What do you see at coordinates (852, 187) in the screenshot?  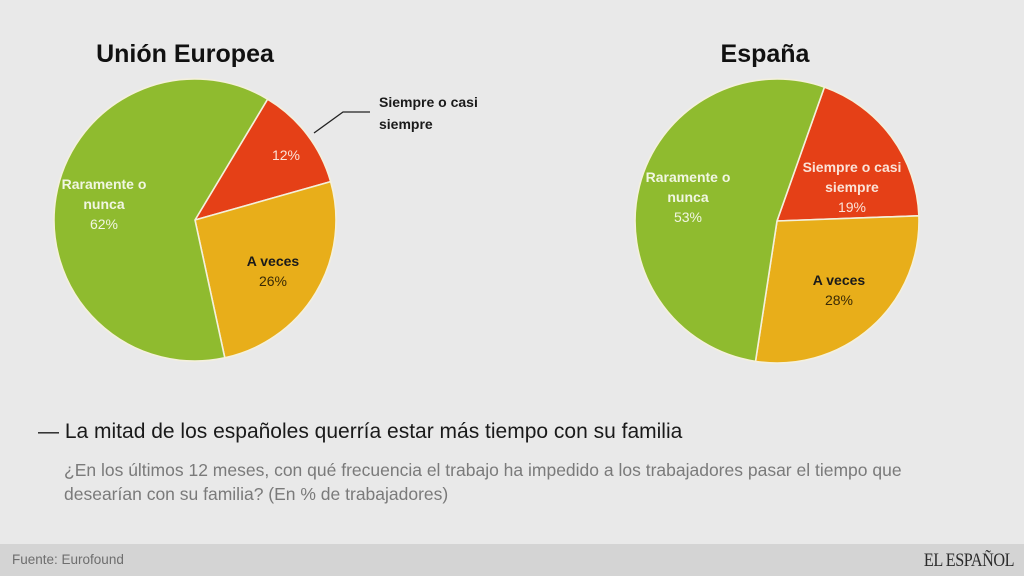 I see `es-siempre-label-line2: siempre` at bounding box center [852, 187].